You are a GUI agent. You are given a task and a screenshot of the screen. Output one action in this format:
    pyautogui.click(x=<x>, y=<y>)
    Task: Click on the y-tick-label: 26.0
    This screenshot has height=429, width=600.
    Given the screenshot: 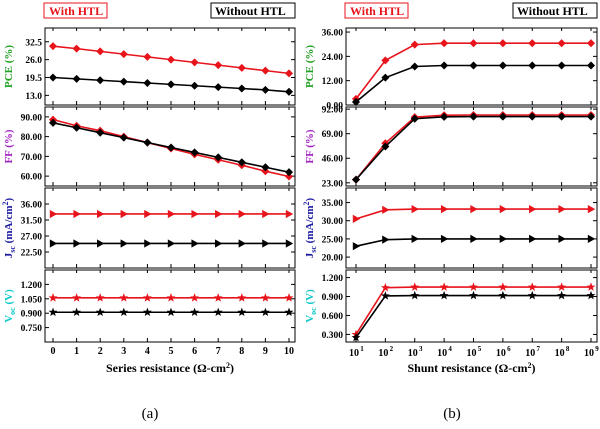 What is the action you would take?
    pyautogui.click(x=33, y=61)
    